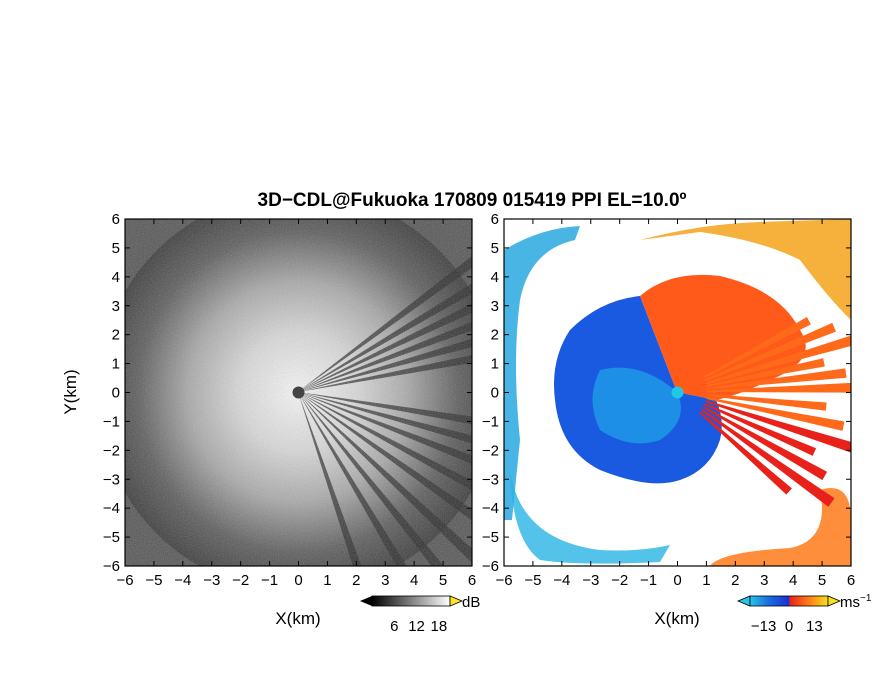 Image resolution: width=880 pixels, height=680 pixels. I want to click on velocity-outer-receding-north, so click(745, 269).